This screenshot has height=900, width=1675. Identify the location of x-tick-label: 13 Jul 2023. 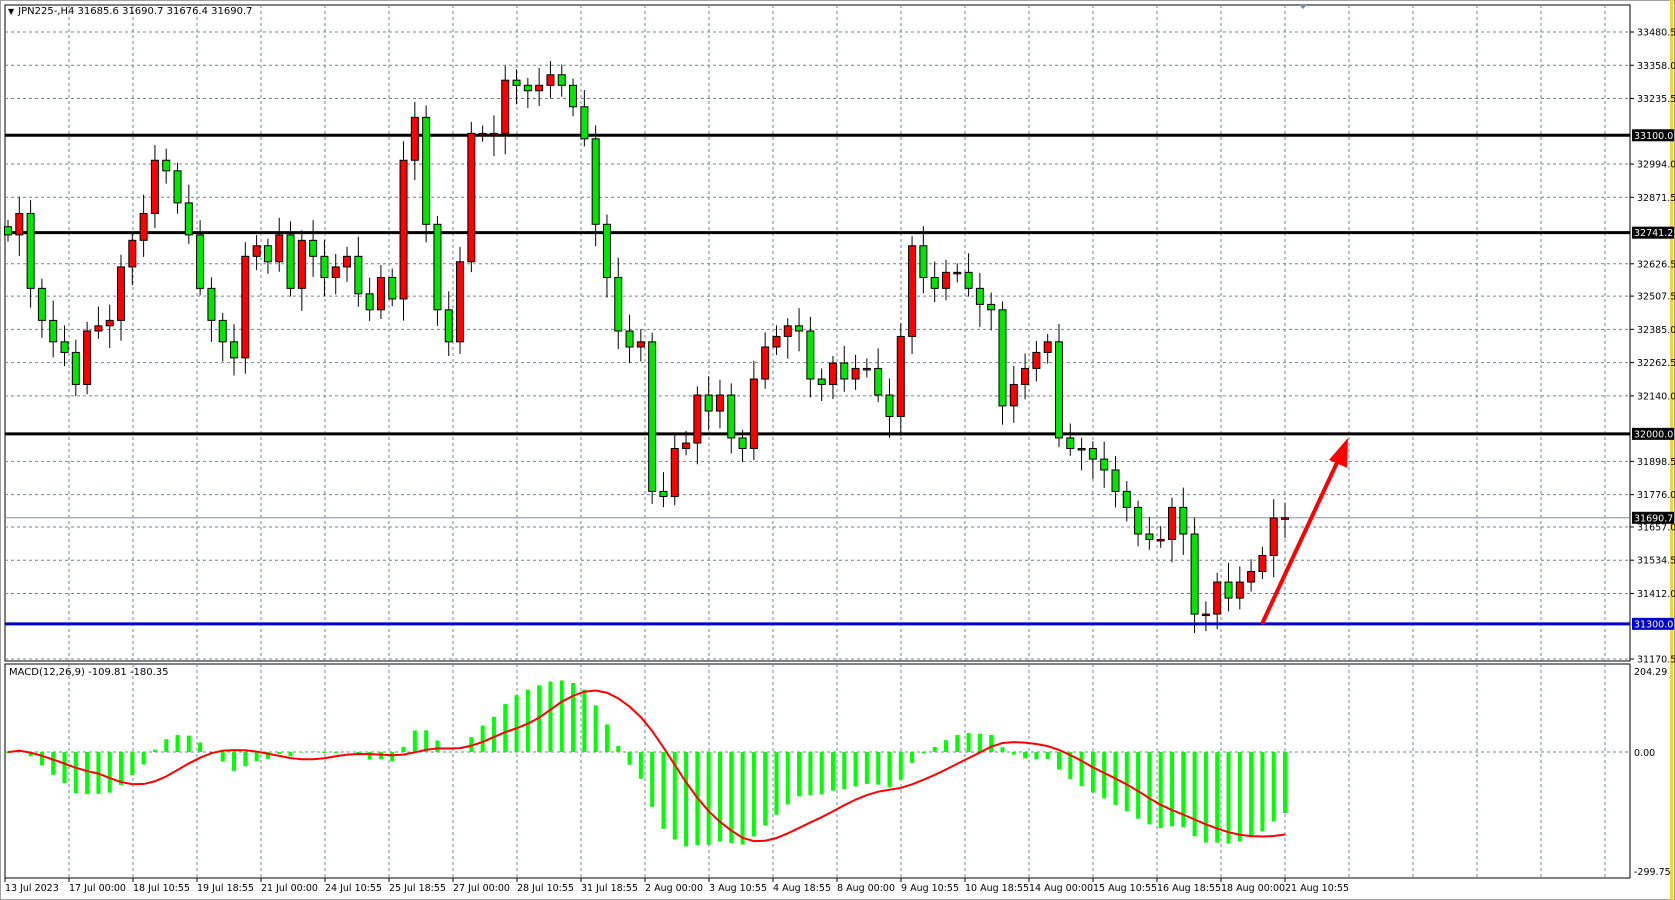
(32, 888).